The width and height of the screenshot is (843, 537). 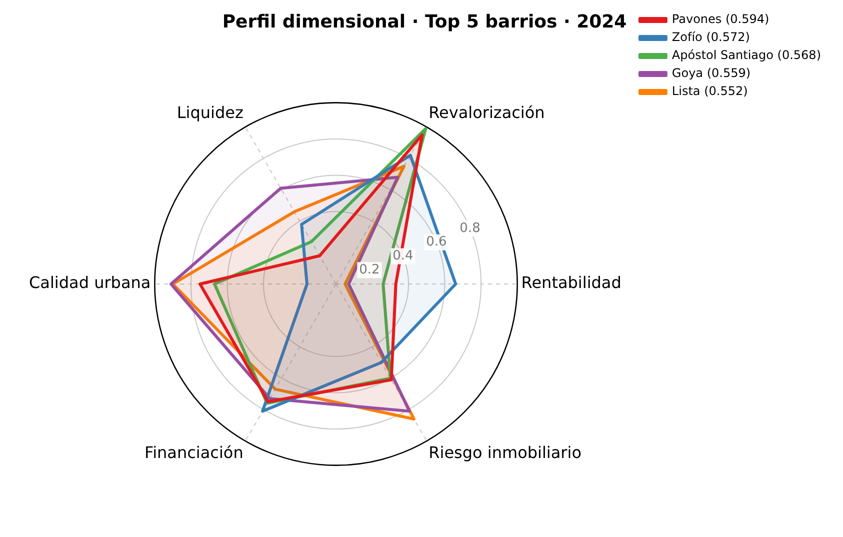 I want to click on legend-label: Zofío (0.572), so click(x=711, y=37).